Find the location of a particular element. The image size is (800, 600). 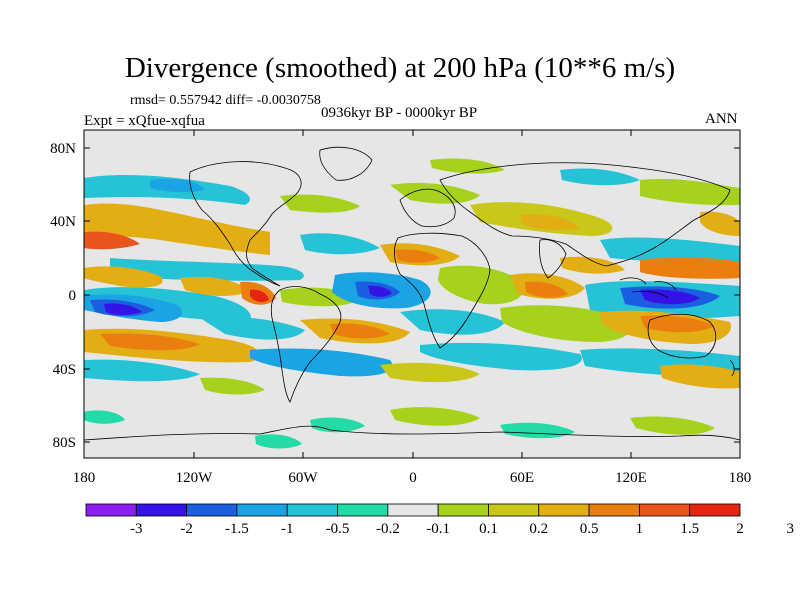

new-zealand-coast is located at coordinates (732, 368).